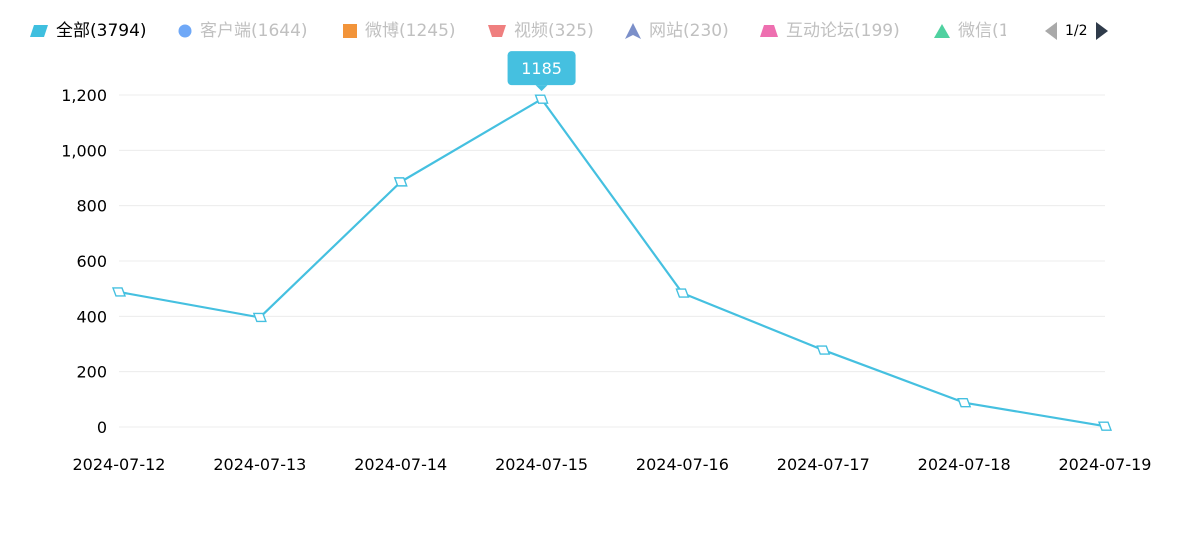 This screenshot has height=553, width=1200. I want to click on legend-item-all: 全部(3794), so click(88, 31).